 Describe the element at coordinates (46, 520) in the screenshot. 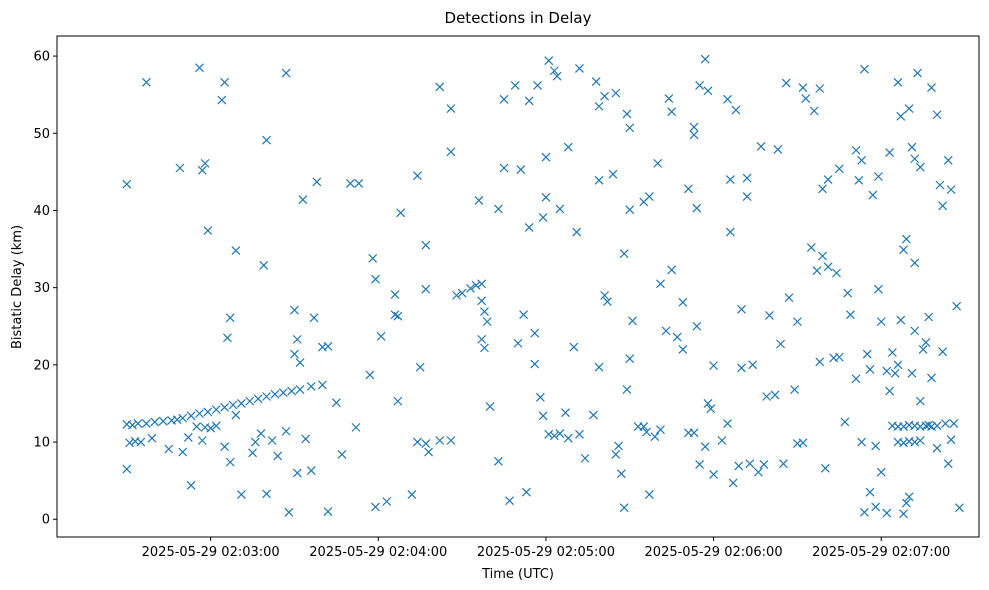

I see `y-tick-label: 0` at that location.